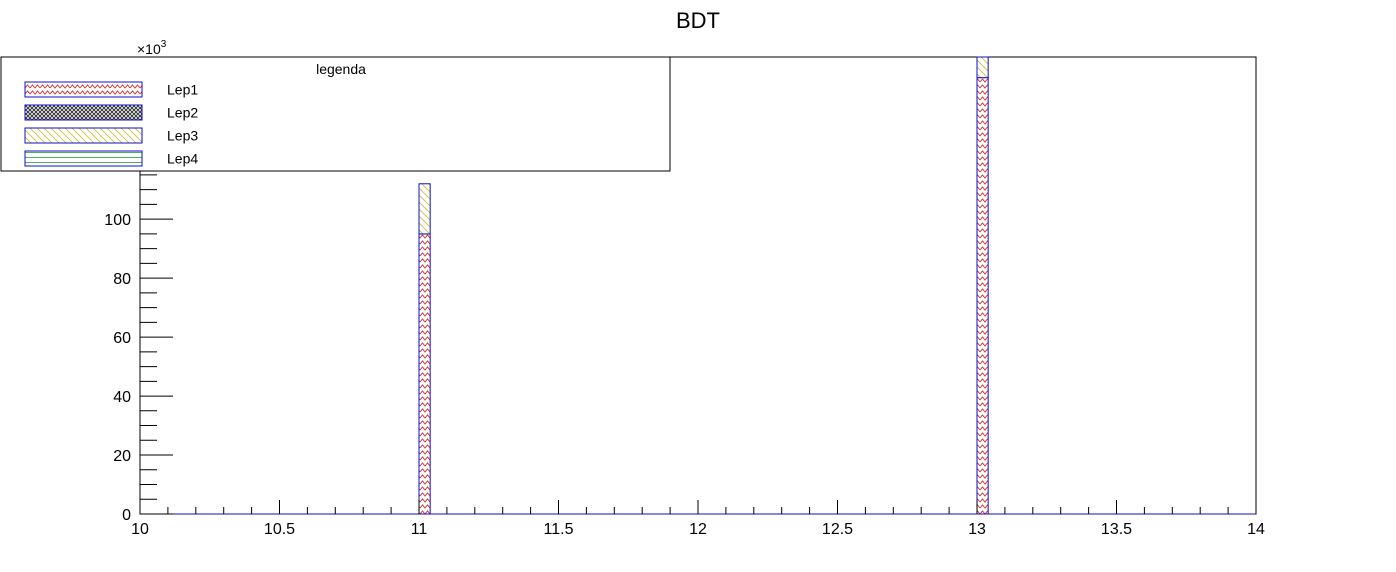 The image size is (1396, 572). What do you see at coordinates (1256, 529) in the screenshot?
I see `x-tick-label: 14` at bounding box center [1256, 529].